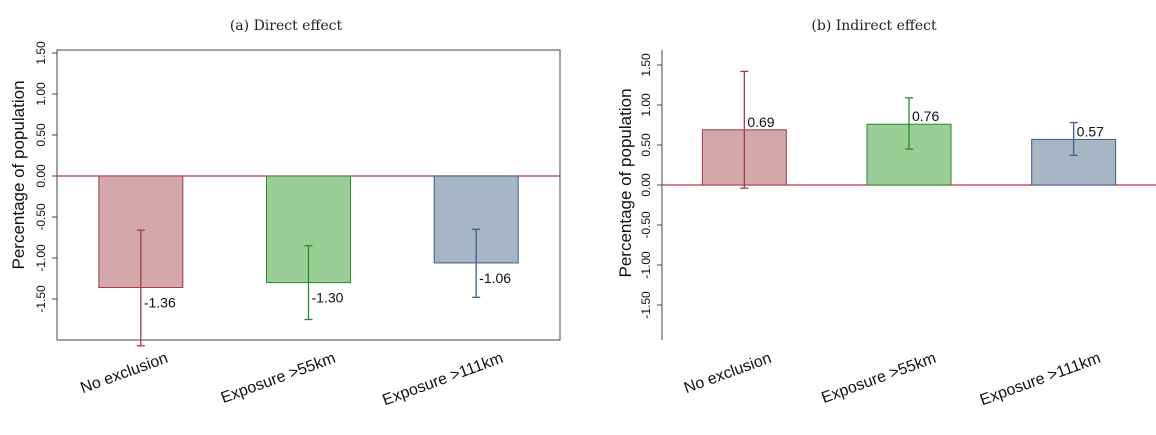  I want to click on data-label: -1.30, so click(328, 298).